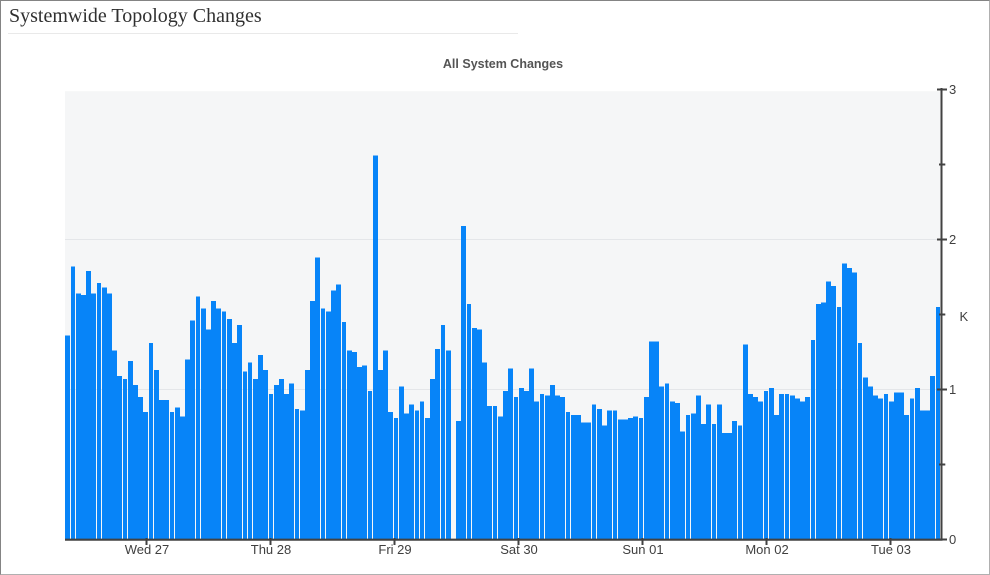  I want to click on svg-text: Sun 01, so click(642, 549).